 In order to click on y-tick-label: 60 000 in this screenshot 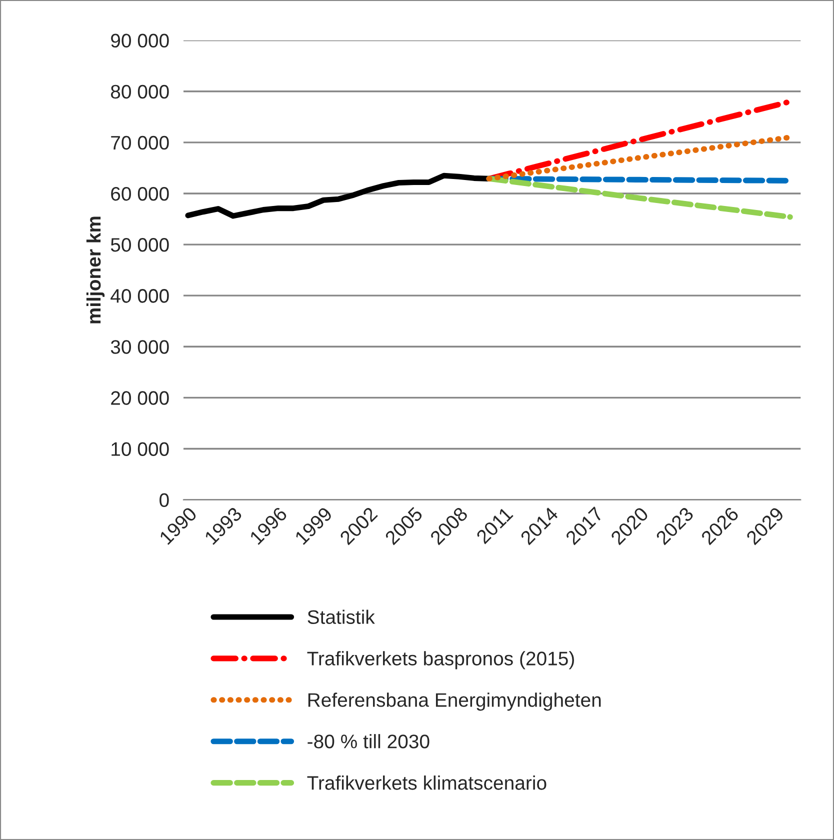, I will do `click(140, 193)`.